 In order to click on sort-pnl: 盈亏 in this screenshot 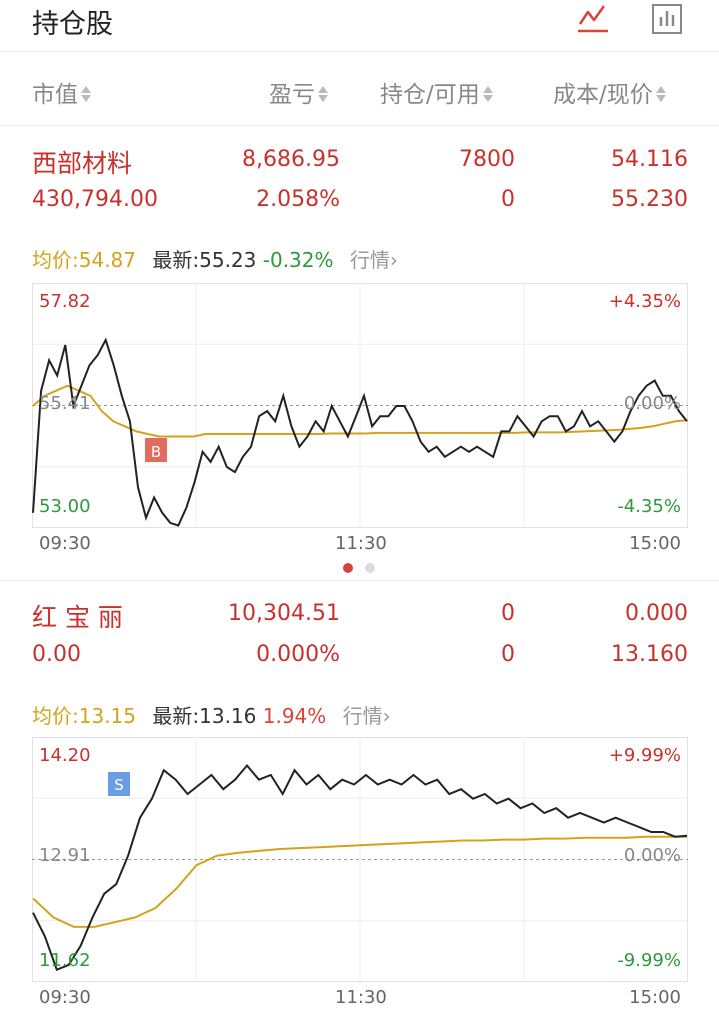, I will do `click(298, 92)`.